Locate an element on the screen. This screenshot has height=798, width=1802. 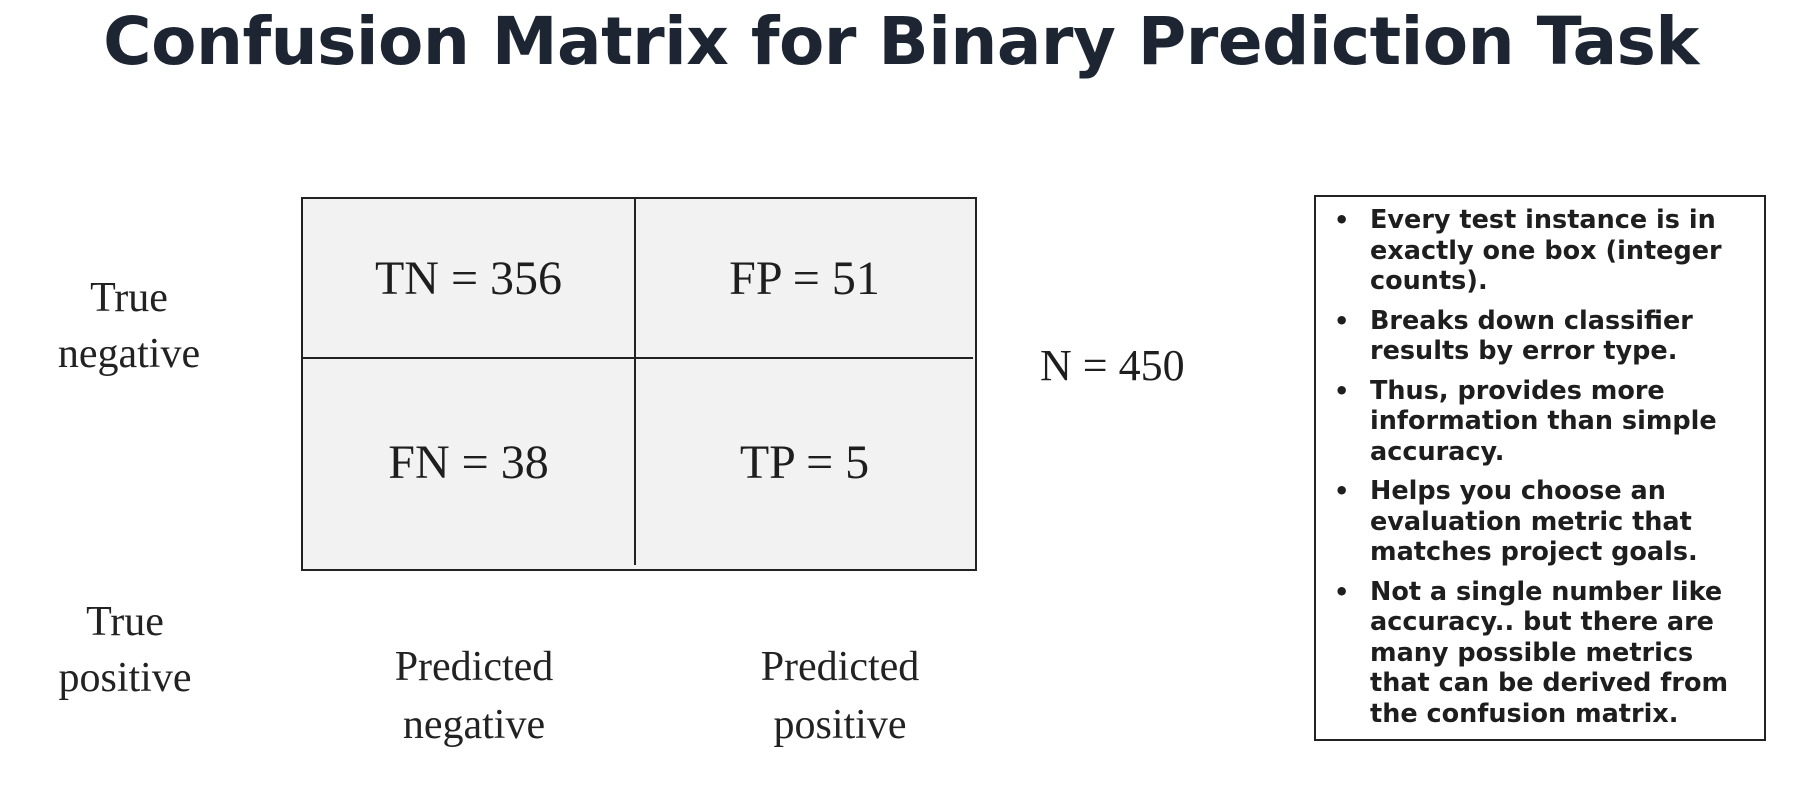
row-label-true-positive: True positive is located at coordinates (125, 650).